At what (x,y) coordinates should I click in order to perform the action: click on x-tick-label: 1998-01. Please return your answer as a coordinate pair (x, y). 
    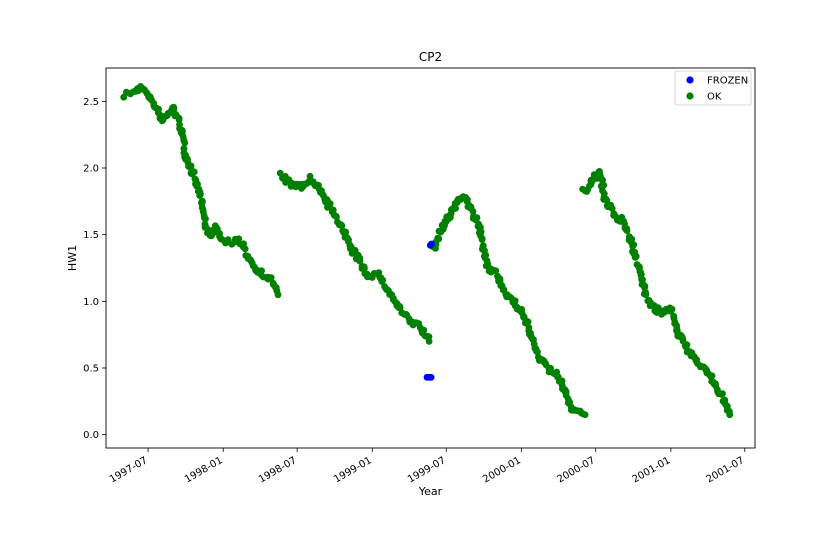
    Looking at the image, I should click on (204, 470).